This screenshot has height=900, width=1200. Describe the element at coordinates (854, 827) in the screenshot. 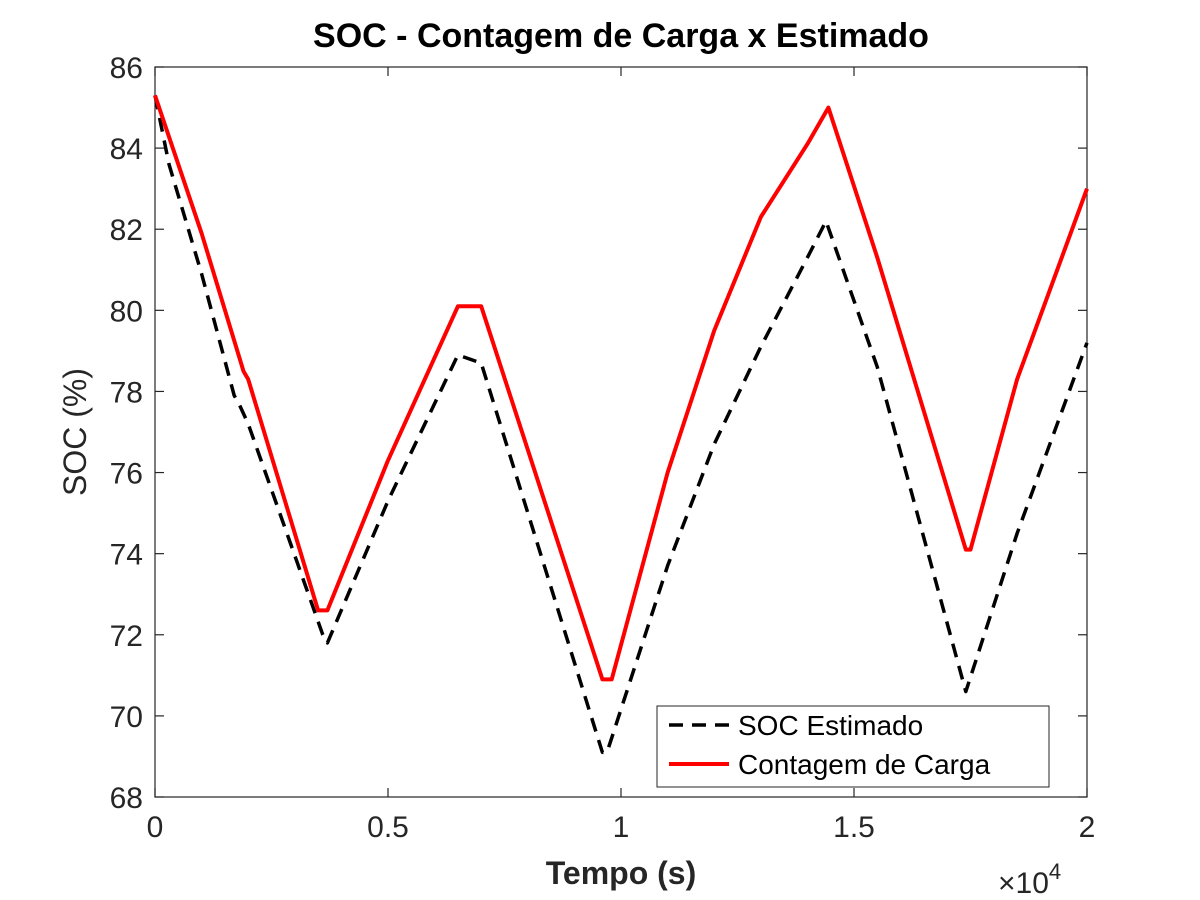

I see `x-tick-label: 1.5` at that location.